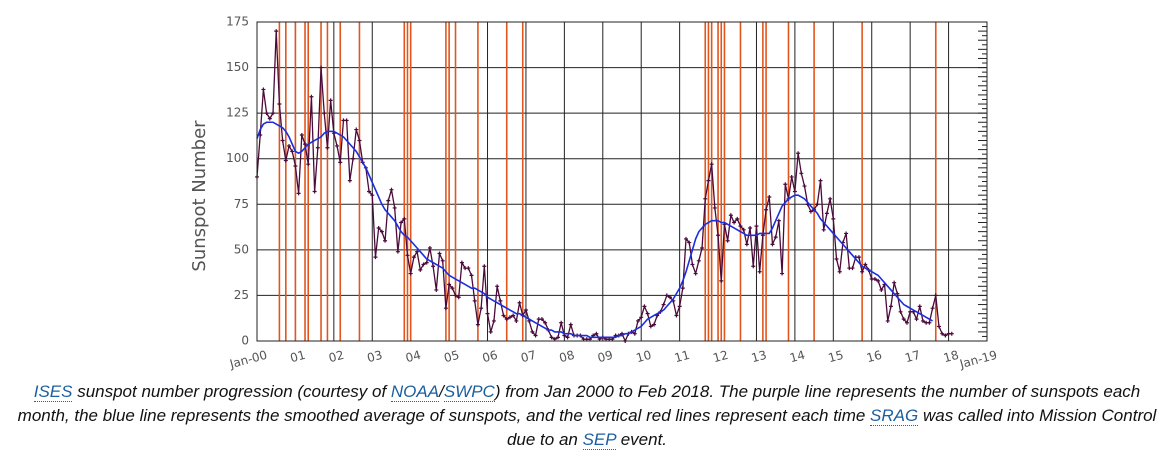 The image size is (1173, 465). What do you see at coordinates (231, 391) in the screenshot?
I see `caption-text: sunspot number progression (courtesy of` at bounding box center [231, 391].